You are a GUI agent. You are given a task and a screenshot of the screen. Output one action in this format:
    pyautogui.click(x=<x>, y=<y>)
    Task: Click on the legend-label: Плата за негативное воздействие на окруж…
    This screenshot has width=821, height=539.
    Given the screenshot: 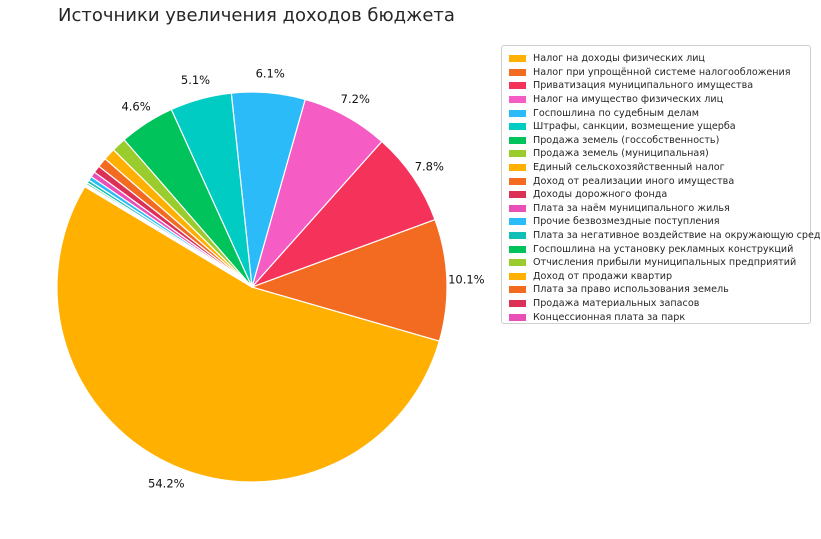 What is the action you would take?
    pyautogui.click(x=677, y=236)
    